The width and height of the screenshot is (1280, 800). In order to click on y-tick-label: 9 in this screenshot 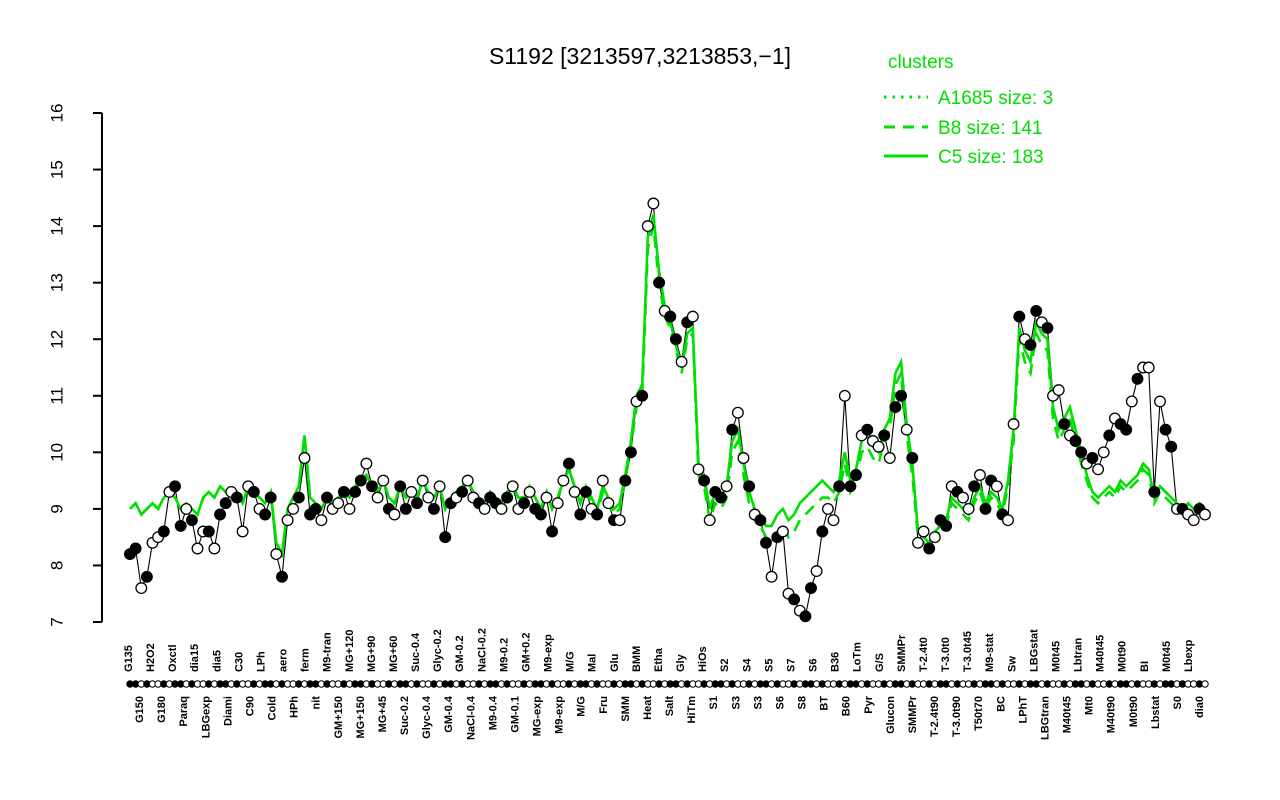, I will do `click(56, 508)`.